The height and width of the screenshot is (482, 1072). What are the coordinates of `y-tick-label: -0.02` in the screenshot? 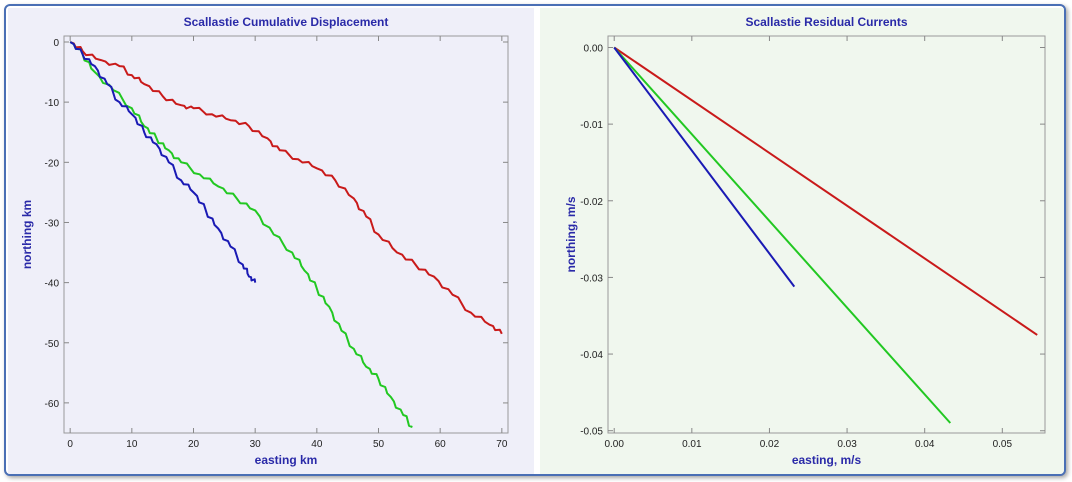 It's located at (591, 202).